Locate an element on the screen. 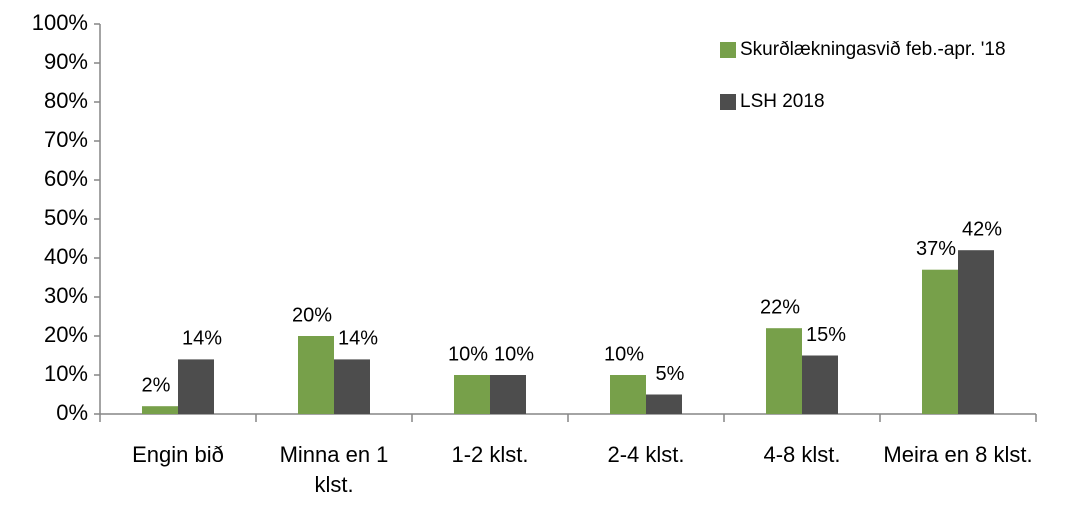 The width and height of the screenshot is (1081, 512). y-tick-label: 60% is located at coordinates (66, 178).